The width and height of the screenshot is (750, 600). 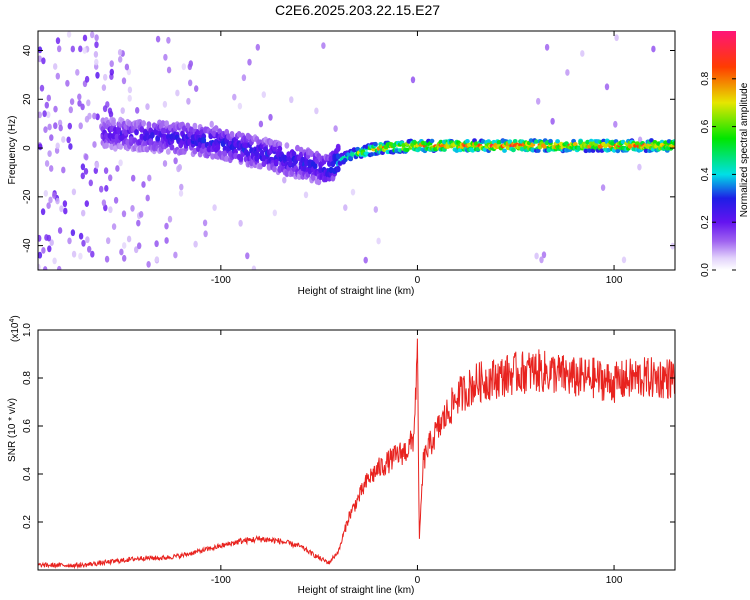 What do you see at coordinates (27, 474) in the screenshot?
I see `snr-y-tick-label: 0.4` at bounding box center [27, 474].